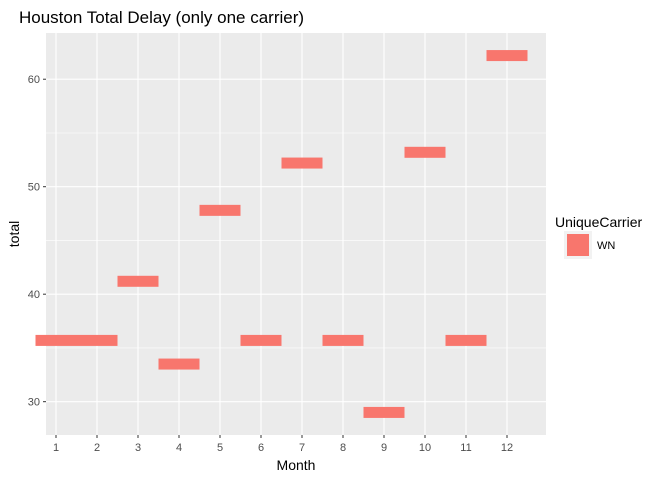 The width and height of the screenshot is (672, 480). What do you see at coordinates (296, 465) in the screenshot?
I see `x-axis-title: Month` at bounding box center [296, 465].